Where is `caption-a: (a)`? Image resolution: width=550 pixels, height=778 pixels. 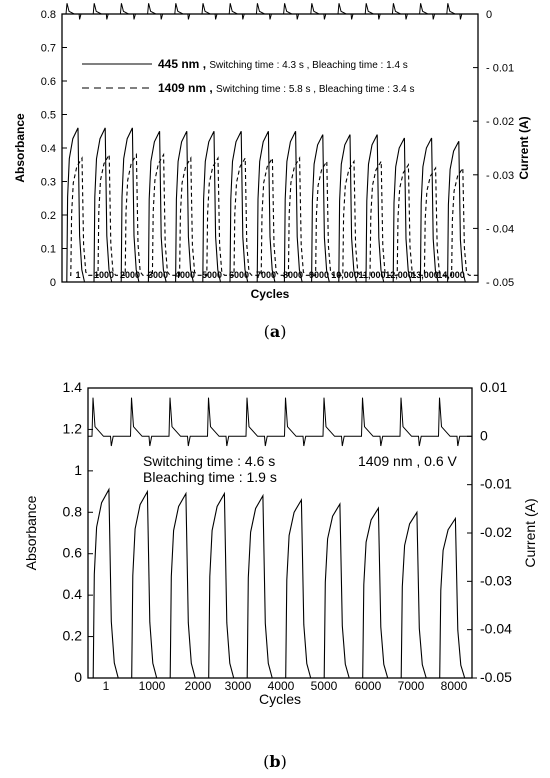
caption-a: (a) is located at coordinates (275, 331).